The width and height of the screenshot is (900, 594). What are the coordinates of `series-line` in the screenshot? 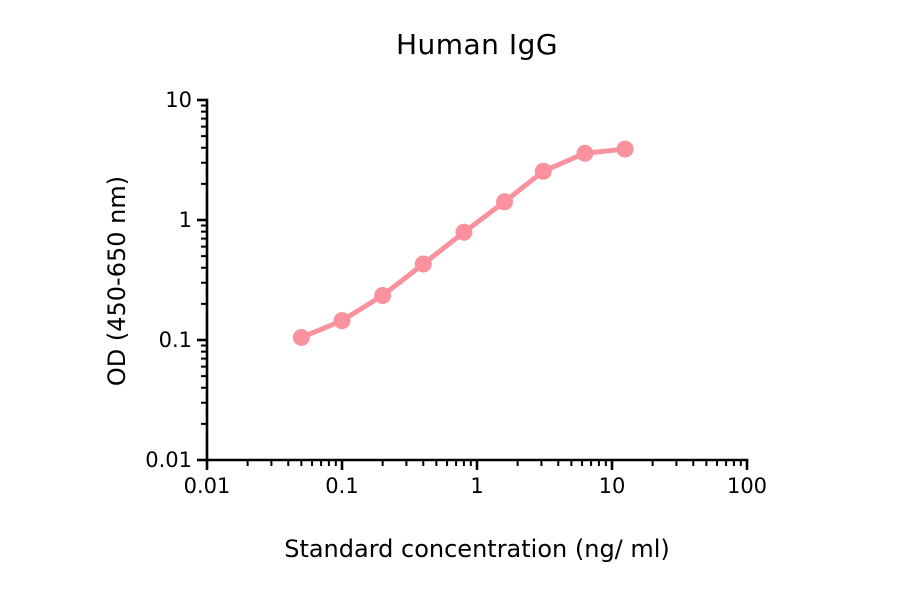 It's located at (463, 243).